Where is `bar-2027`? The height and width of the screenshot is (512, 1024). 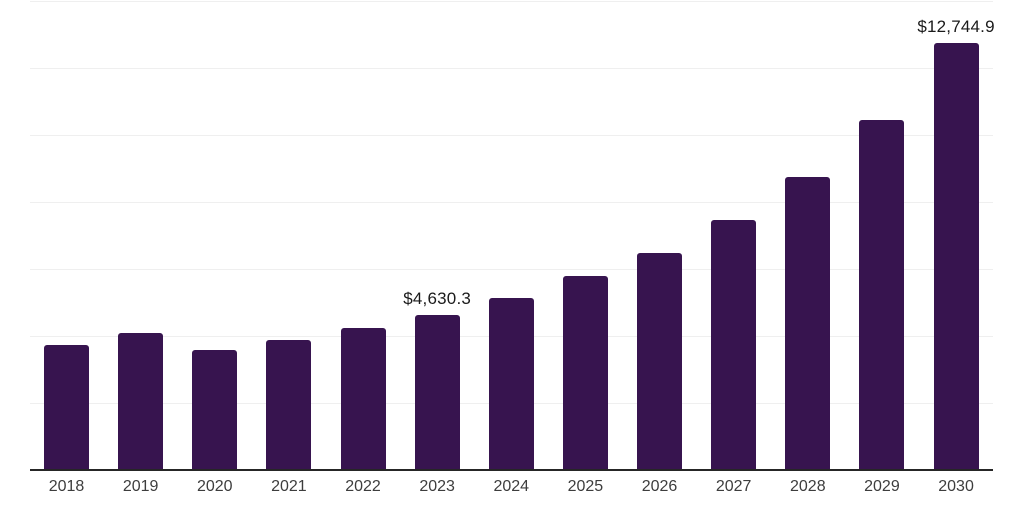 bar-2027 is located at coordinates (734, 344).